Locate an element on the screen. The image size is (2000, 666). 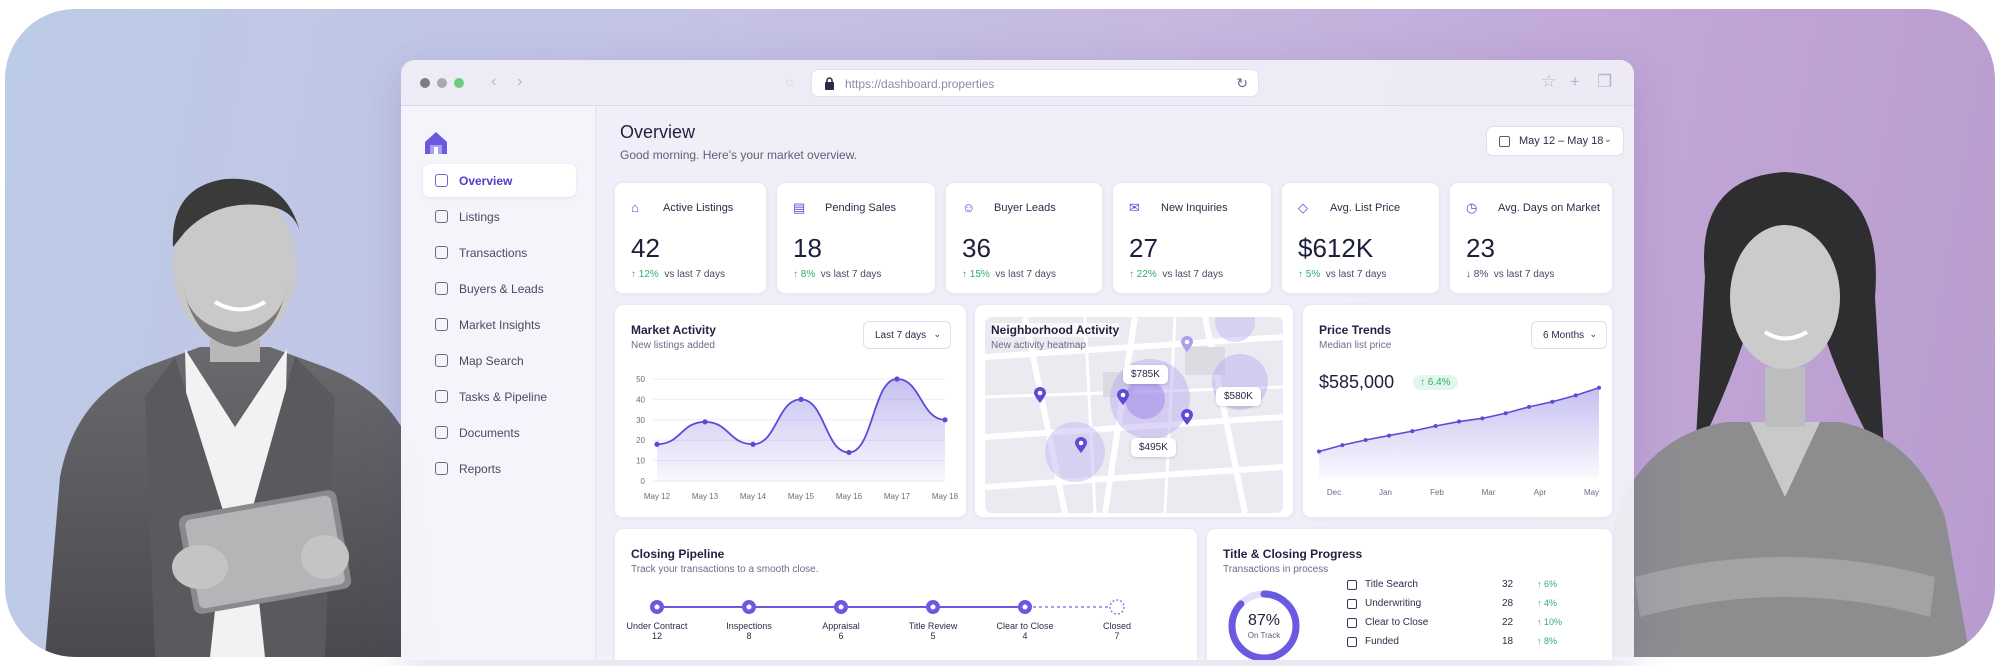
delta-percent: ↓ 8% is located at coordinates (1477, 274).